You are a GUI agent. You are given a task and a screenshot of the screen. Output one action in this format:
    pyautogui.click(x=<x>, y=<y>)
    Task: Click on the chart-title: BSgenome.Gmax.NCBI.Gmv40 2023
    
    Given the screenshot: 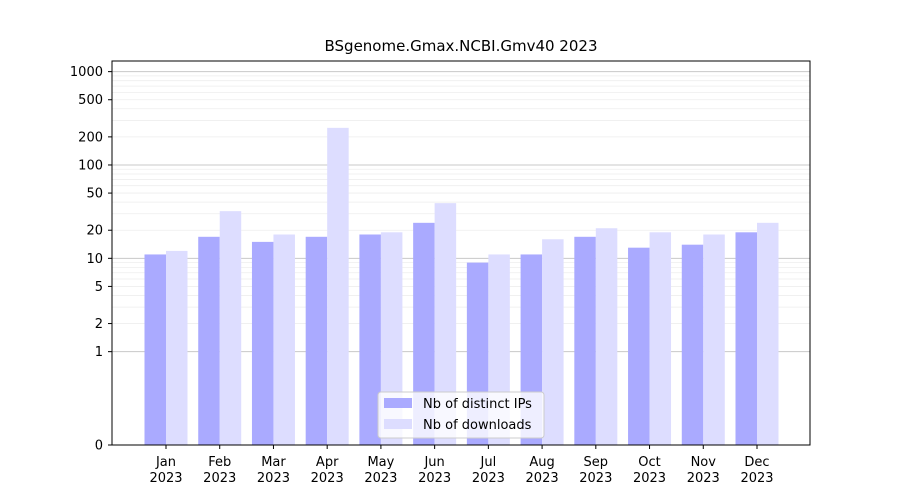 What is the action you would take?
    pyautogui.click(x=461, y=46)
    